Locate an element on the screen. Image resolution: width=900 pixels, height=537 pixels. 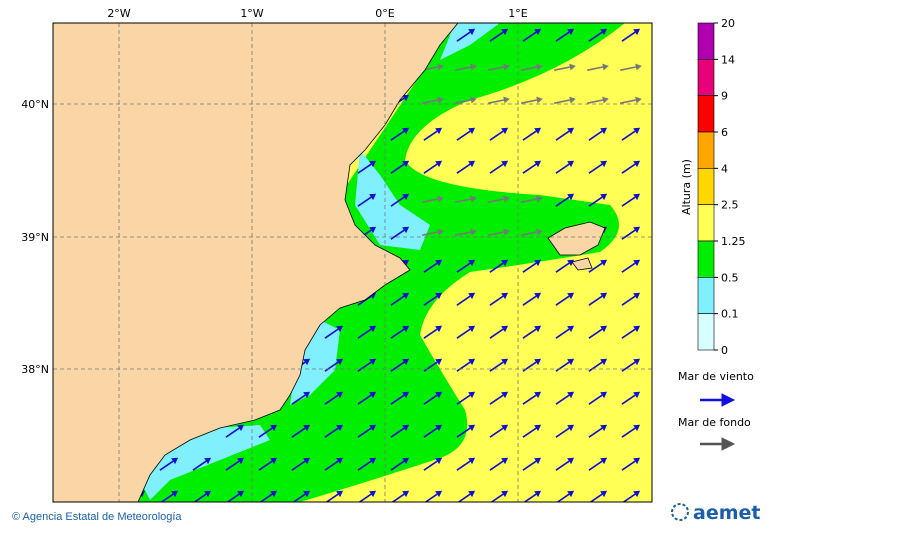
logo: aemet is located at coordinates (715, 513).